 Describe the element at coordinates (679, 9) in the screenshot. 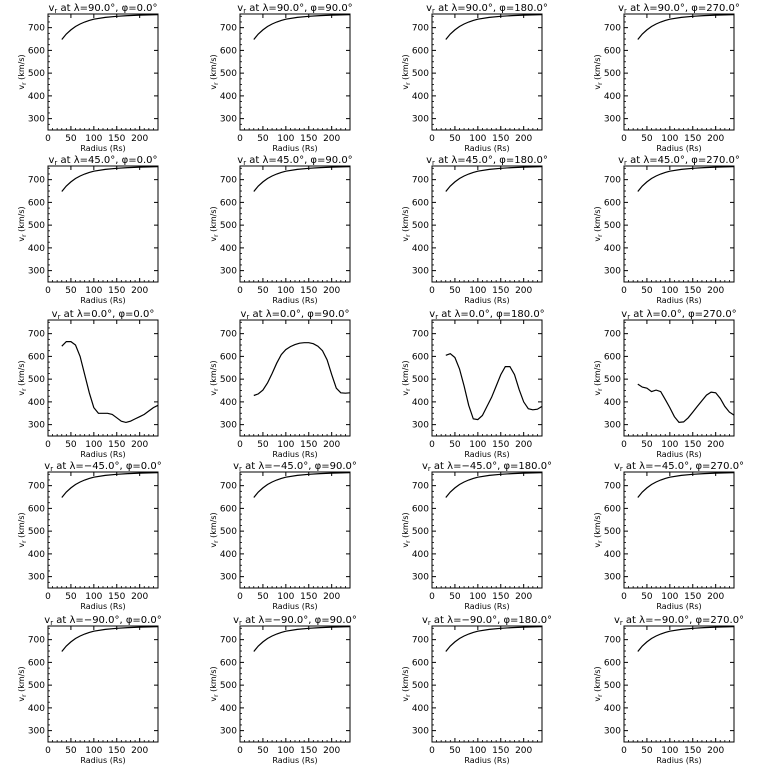

I see `plot-title: vr at λ=90.0°, φ=270.0°` at that location.